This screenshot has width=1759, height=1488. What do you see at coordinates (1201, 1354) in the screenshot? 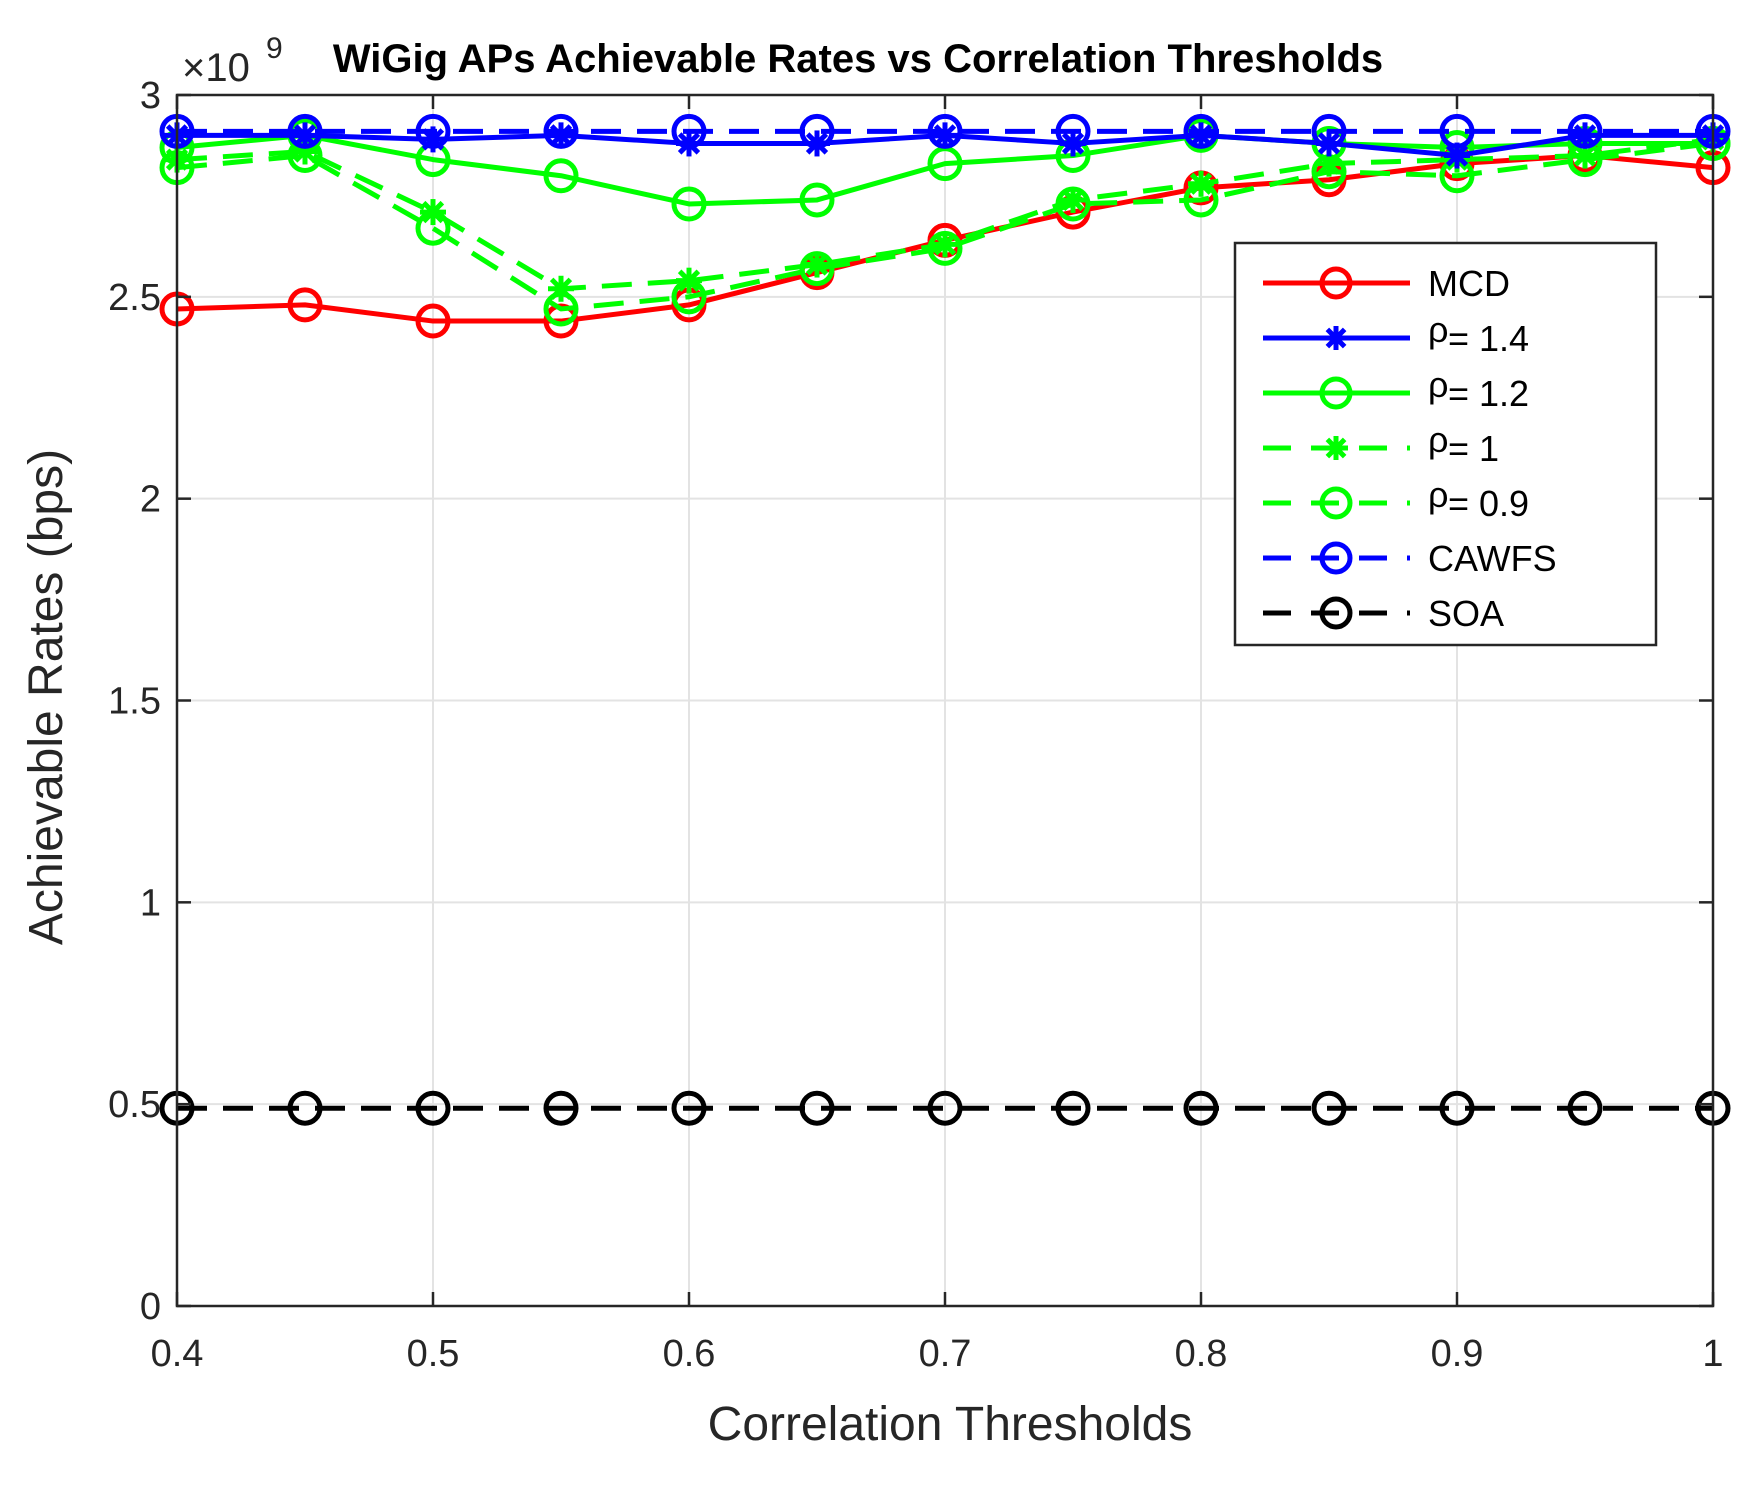
I see `x-tick-label: 0.8` at bounding box center [1201, 1354].